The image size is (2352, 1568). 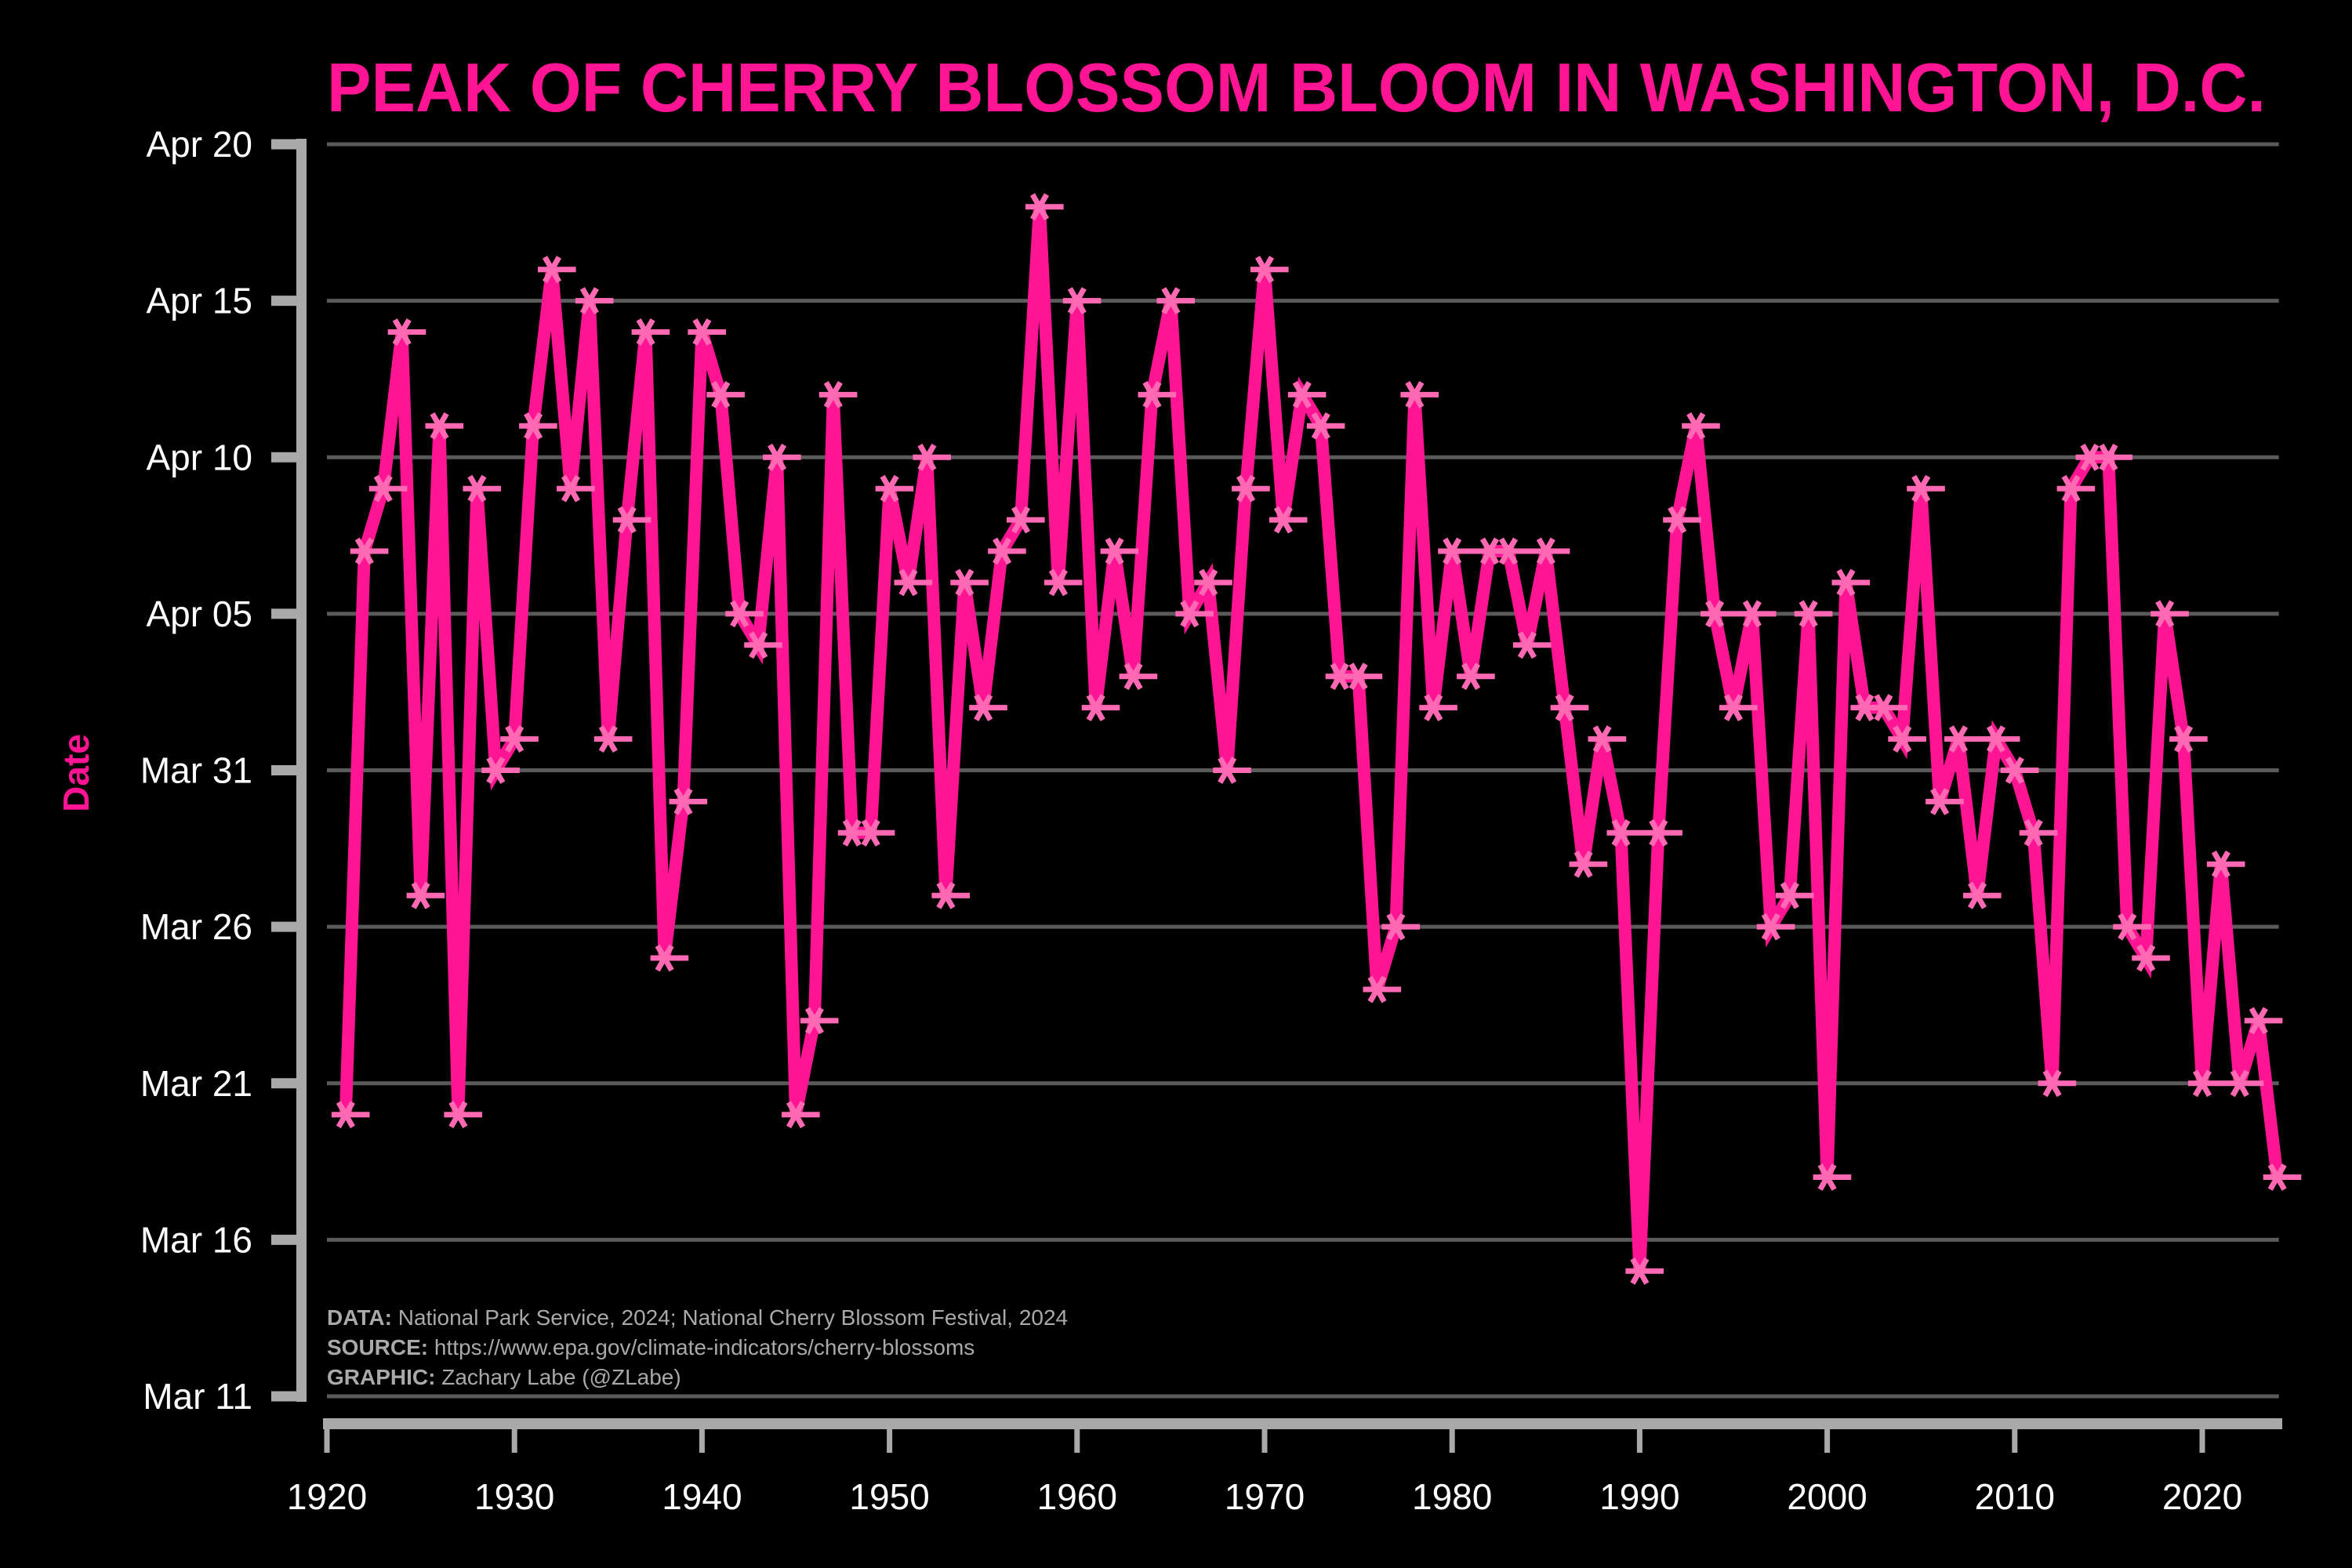 I want to click on note-graphic: GRAPHIC: Zachary Labe (@ZLabe), so click(x=504, y=1377).